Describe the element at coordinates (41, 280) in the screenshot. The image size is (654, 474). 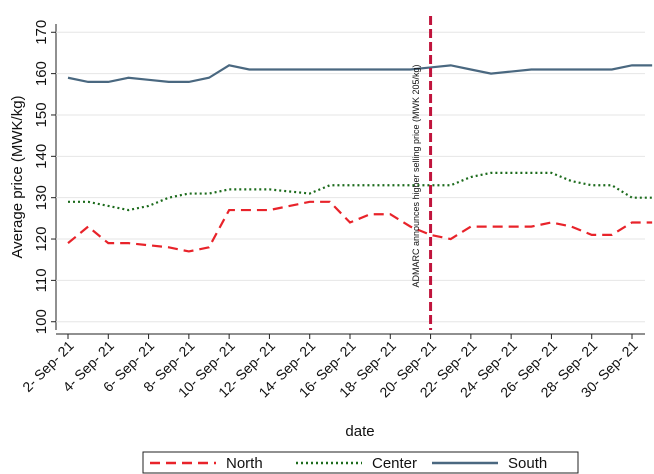
I see `y-tick-label: 110` at that location.